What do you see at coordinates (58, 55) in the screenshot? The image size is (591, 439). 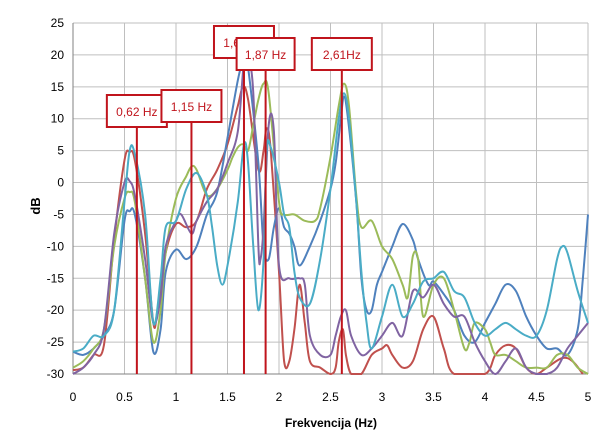 I see `y-tick-label: 20` at bounding box center [58, 55].